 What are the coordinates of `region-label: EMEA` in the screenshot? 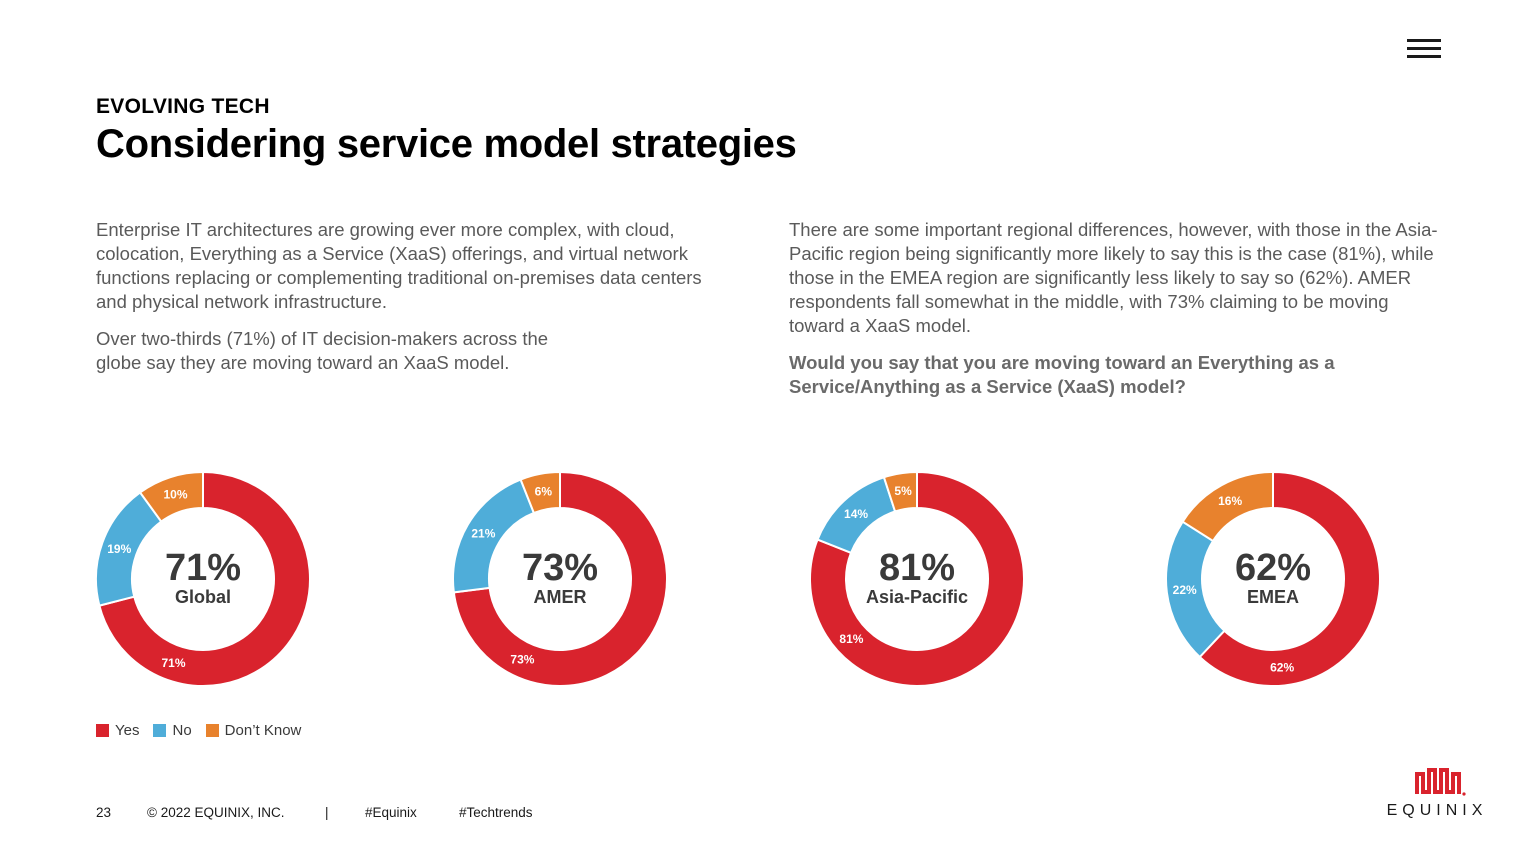 It's located at (1272, 597).